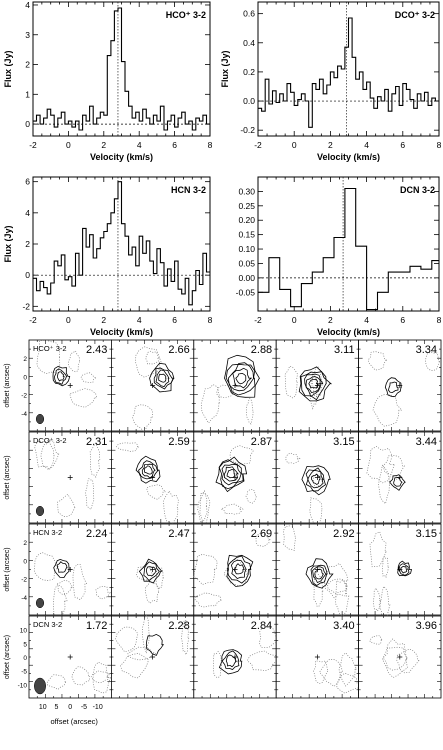 The image size is (443, 750). Describe the element at coordinates (246, 206) in the screenshot. I see `y-tick-label: 0.25` at that location.